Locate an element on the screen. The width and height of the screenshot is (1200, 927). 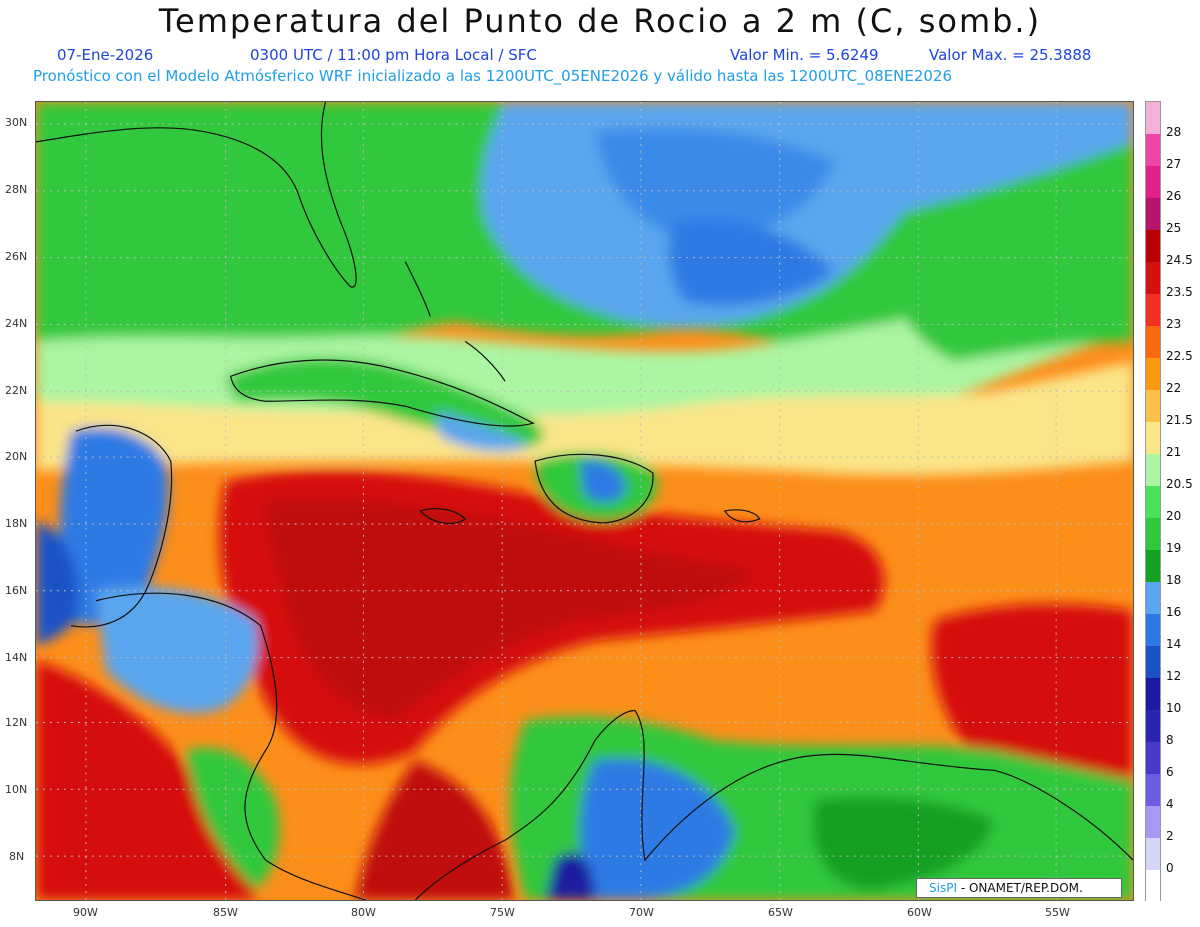
lat-label: 18N is located at coordinates (16, 523).